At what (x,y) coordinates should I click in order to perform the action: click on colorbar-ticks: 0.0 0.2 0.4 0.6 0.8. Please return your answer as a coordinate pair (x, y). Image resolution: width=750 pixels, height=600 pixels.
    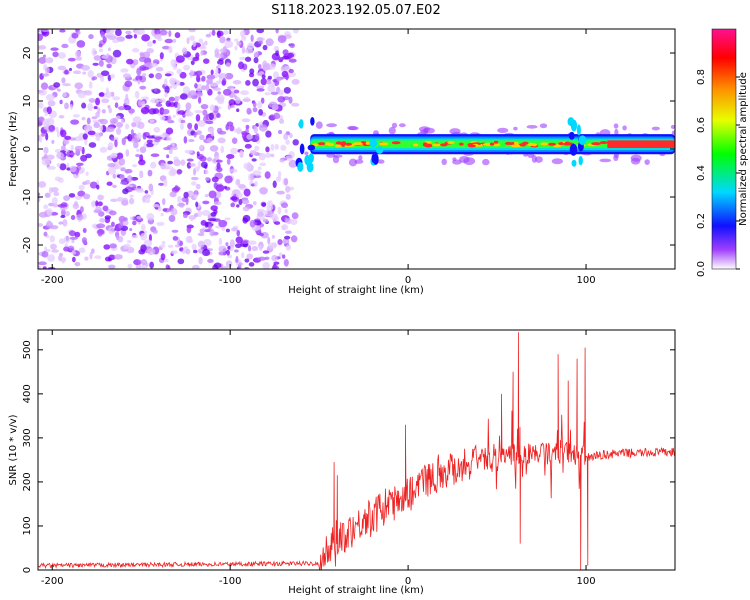
    Looking at the image, I should click on (718, 173).